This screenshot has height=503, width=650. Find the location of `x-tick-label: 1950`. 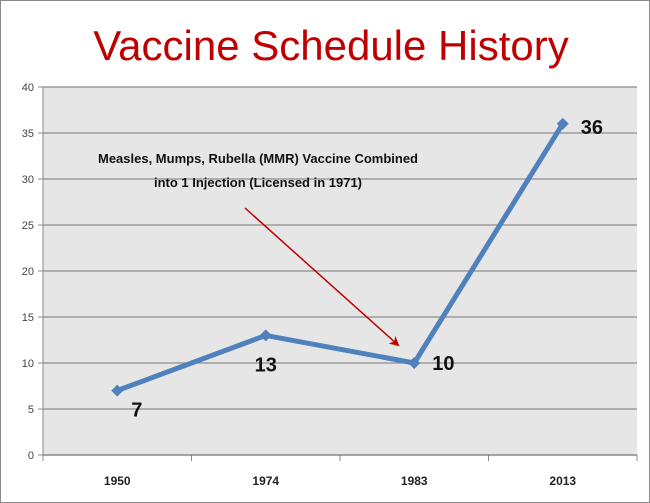

x-tick-label: 1950 is located at coordinates (117, 481).